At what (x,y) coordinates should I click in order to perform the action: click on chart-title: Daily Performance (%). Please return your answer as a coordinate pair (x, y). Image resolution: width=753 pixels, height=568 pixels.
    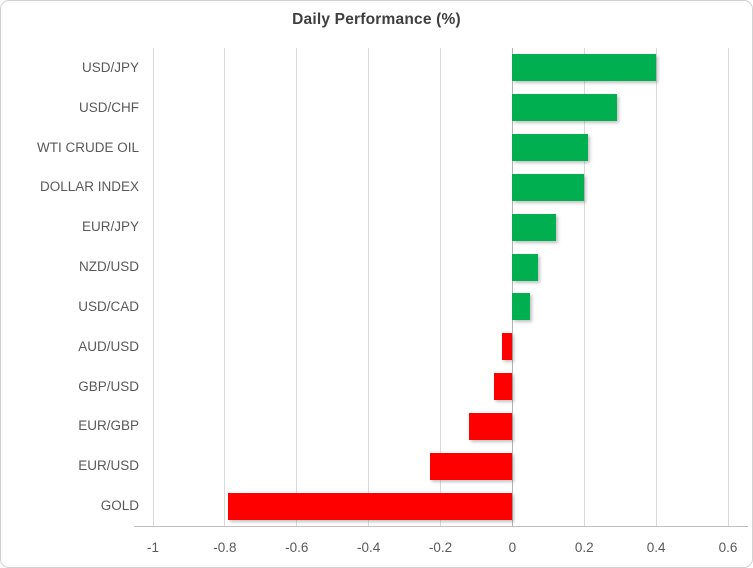
    Looking at the image, I should click on (376, 19).